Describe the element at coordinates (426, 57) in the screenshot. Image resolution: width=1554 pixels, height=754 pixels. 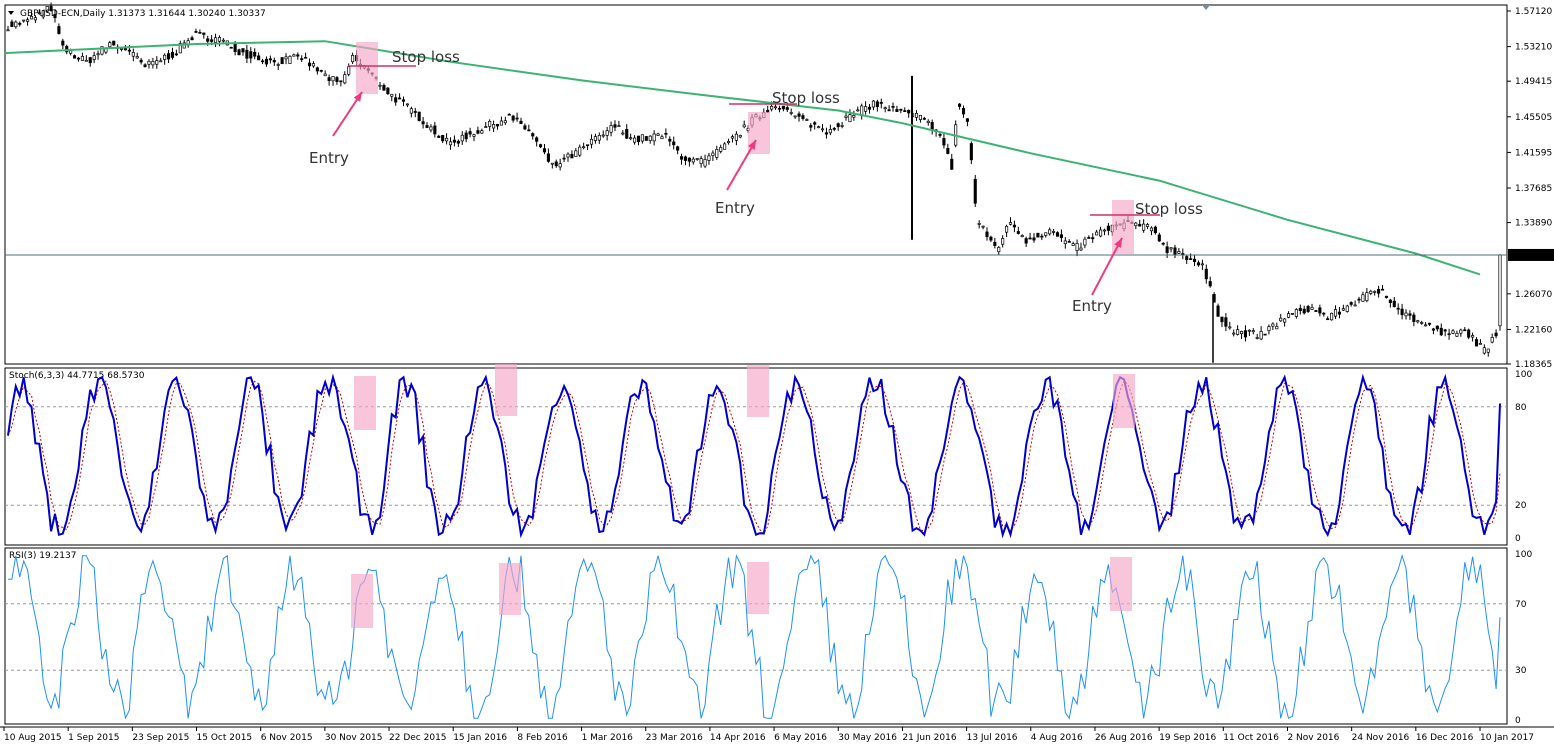
I see `stop-loss-label: Stop loss` at that location.